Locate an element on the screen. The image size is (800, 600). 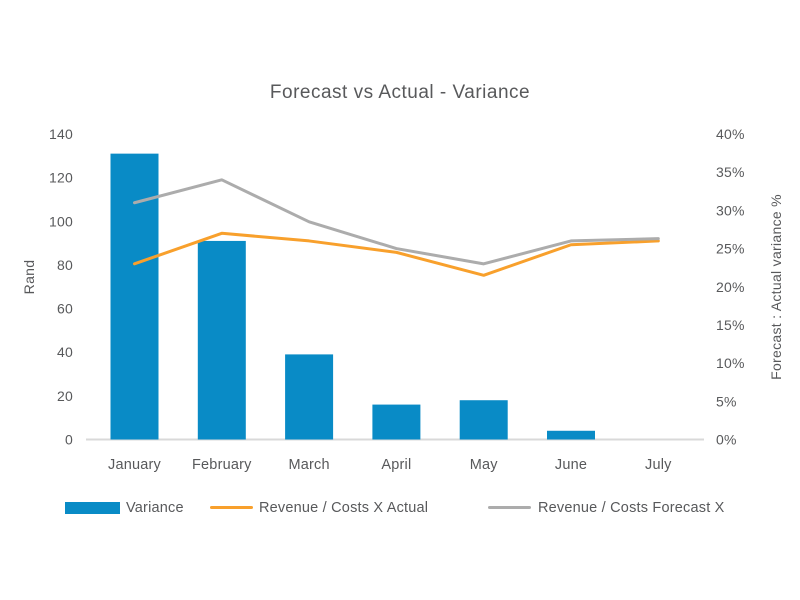
variance-bar-january is located at coordinates (134, 296).